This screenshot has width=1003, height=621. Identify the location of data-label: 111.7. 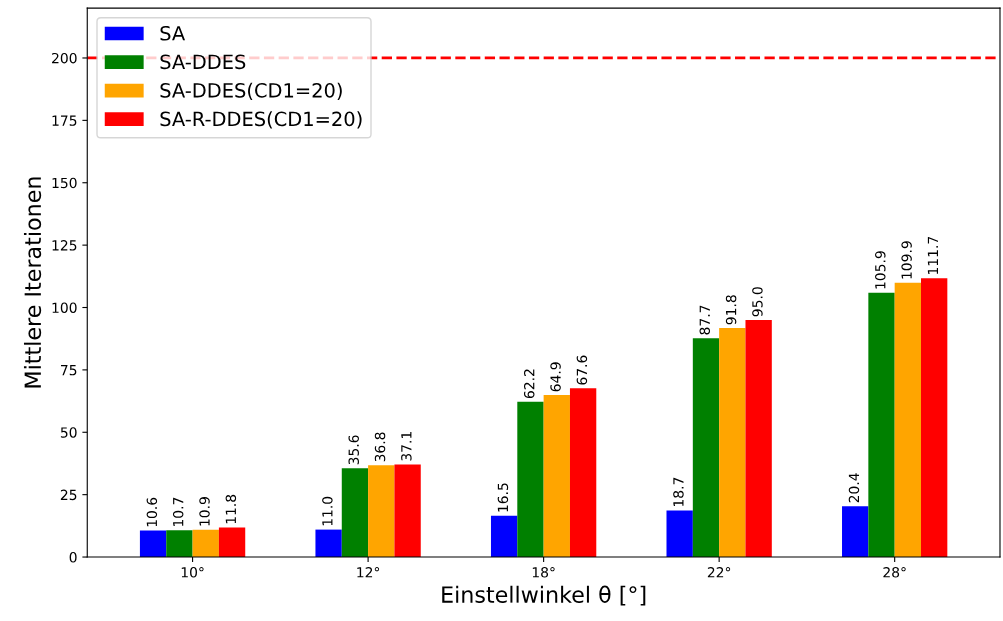
(932, 255).